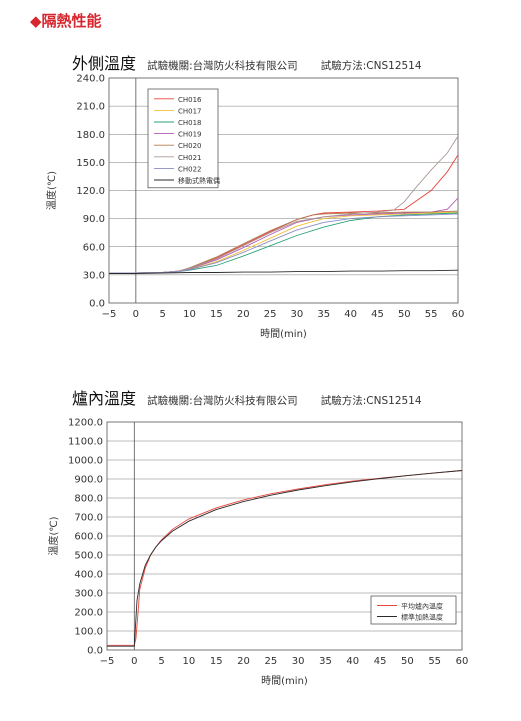  What do you see at coordinates (90, 191) in the screenshot?
I see `y-tick-label: 120.0` at bounding box center [90, 191].